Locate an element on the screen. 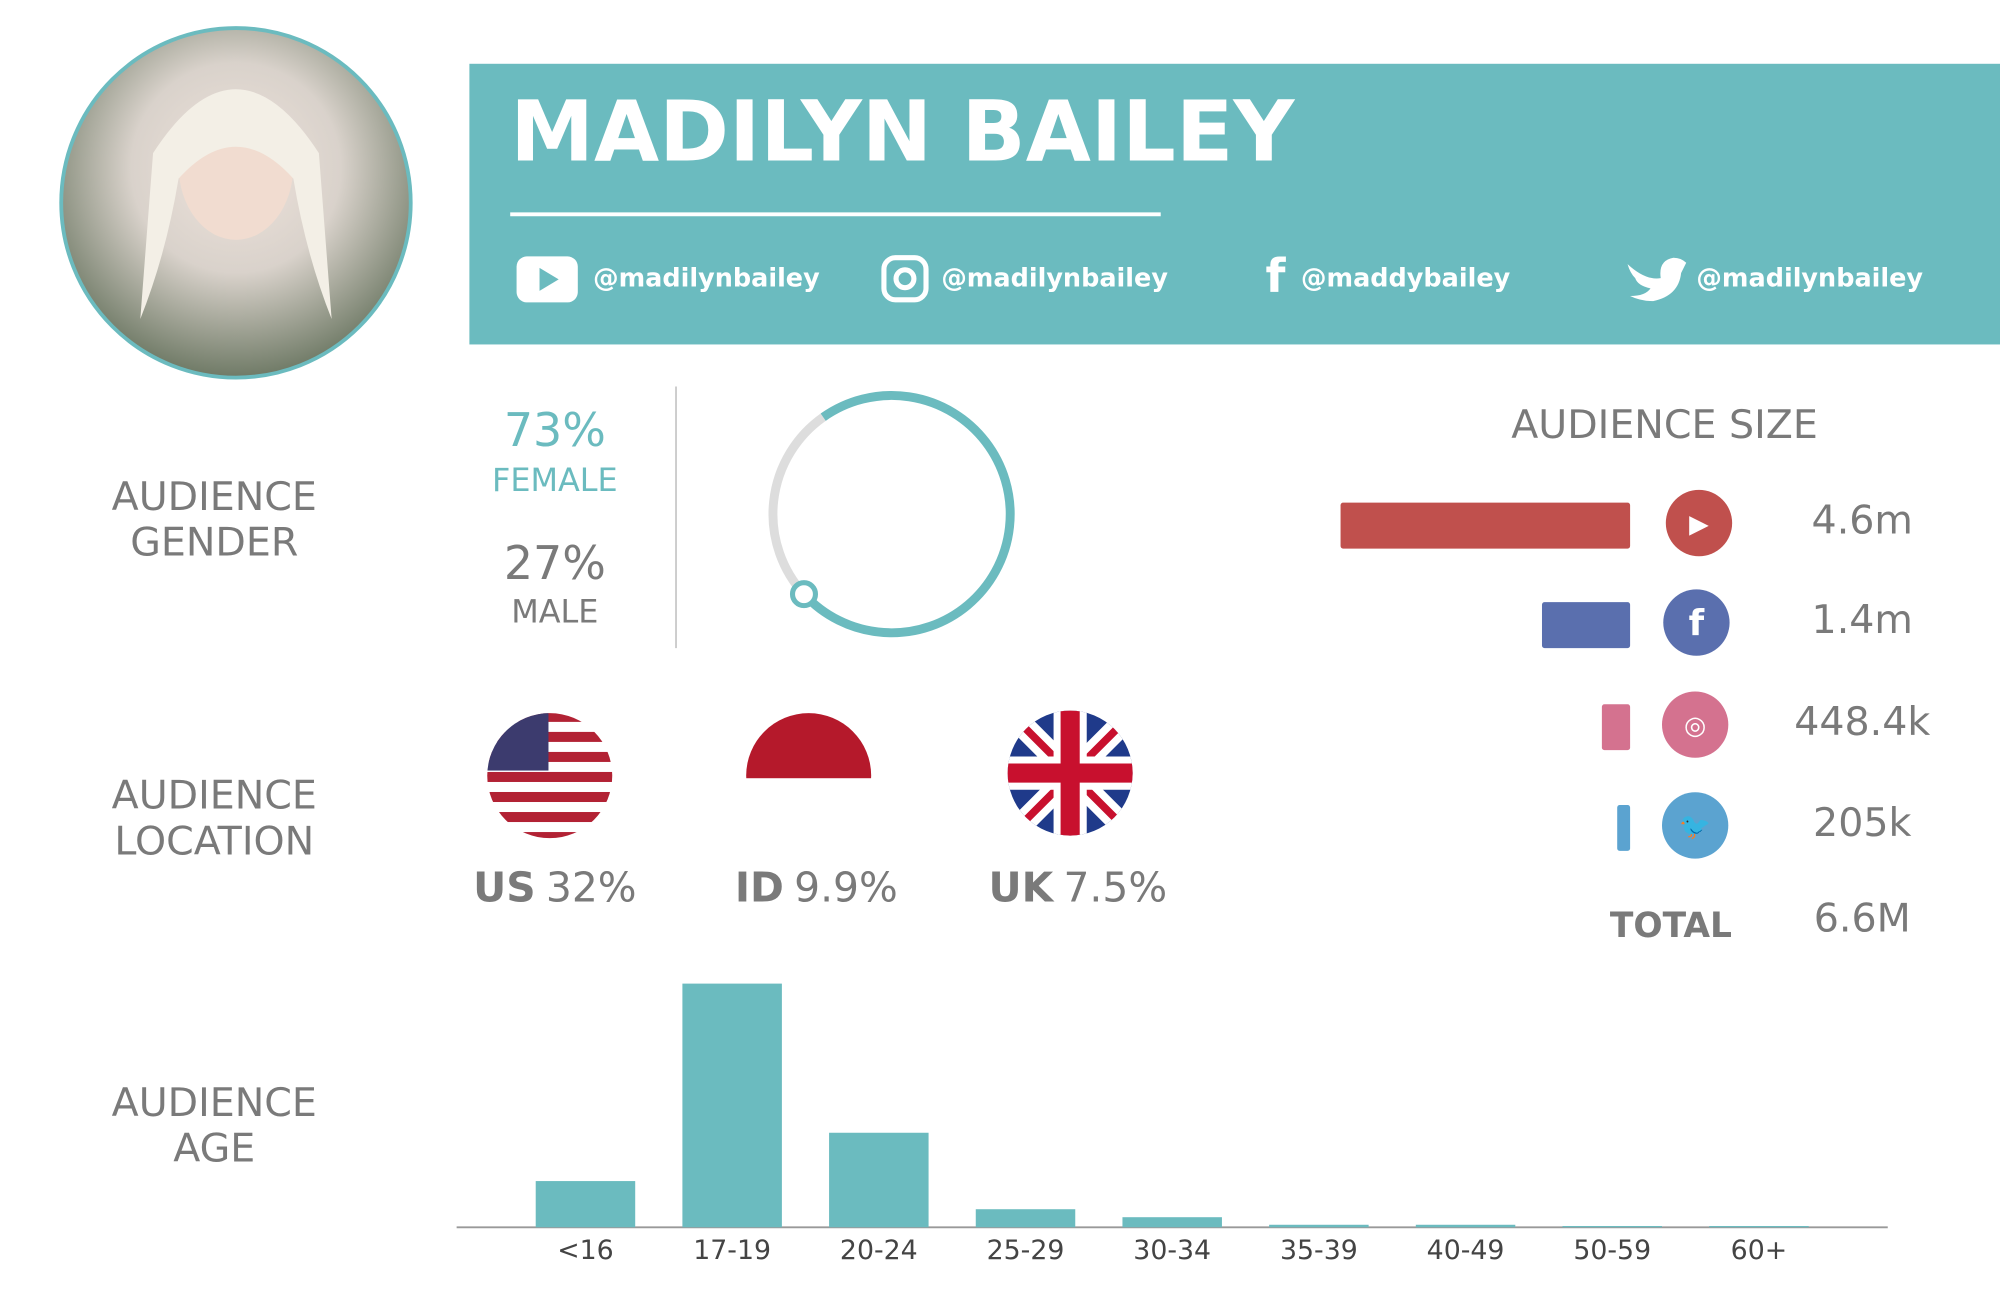 This screenshot has width=2000, height=1300. title-line: AGE is located at coordinates (214, 1148).